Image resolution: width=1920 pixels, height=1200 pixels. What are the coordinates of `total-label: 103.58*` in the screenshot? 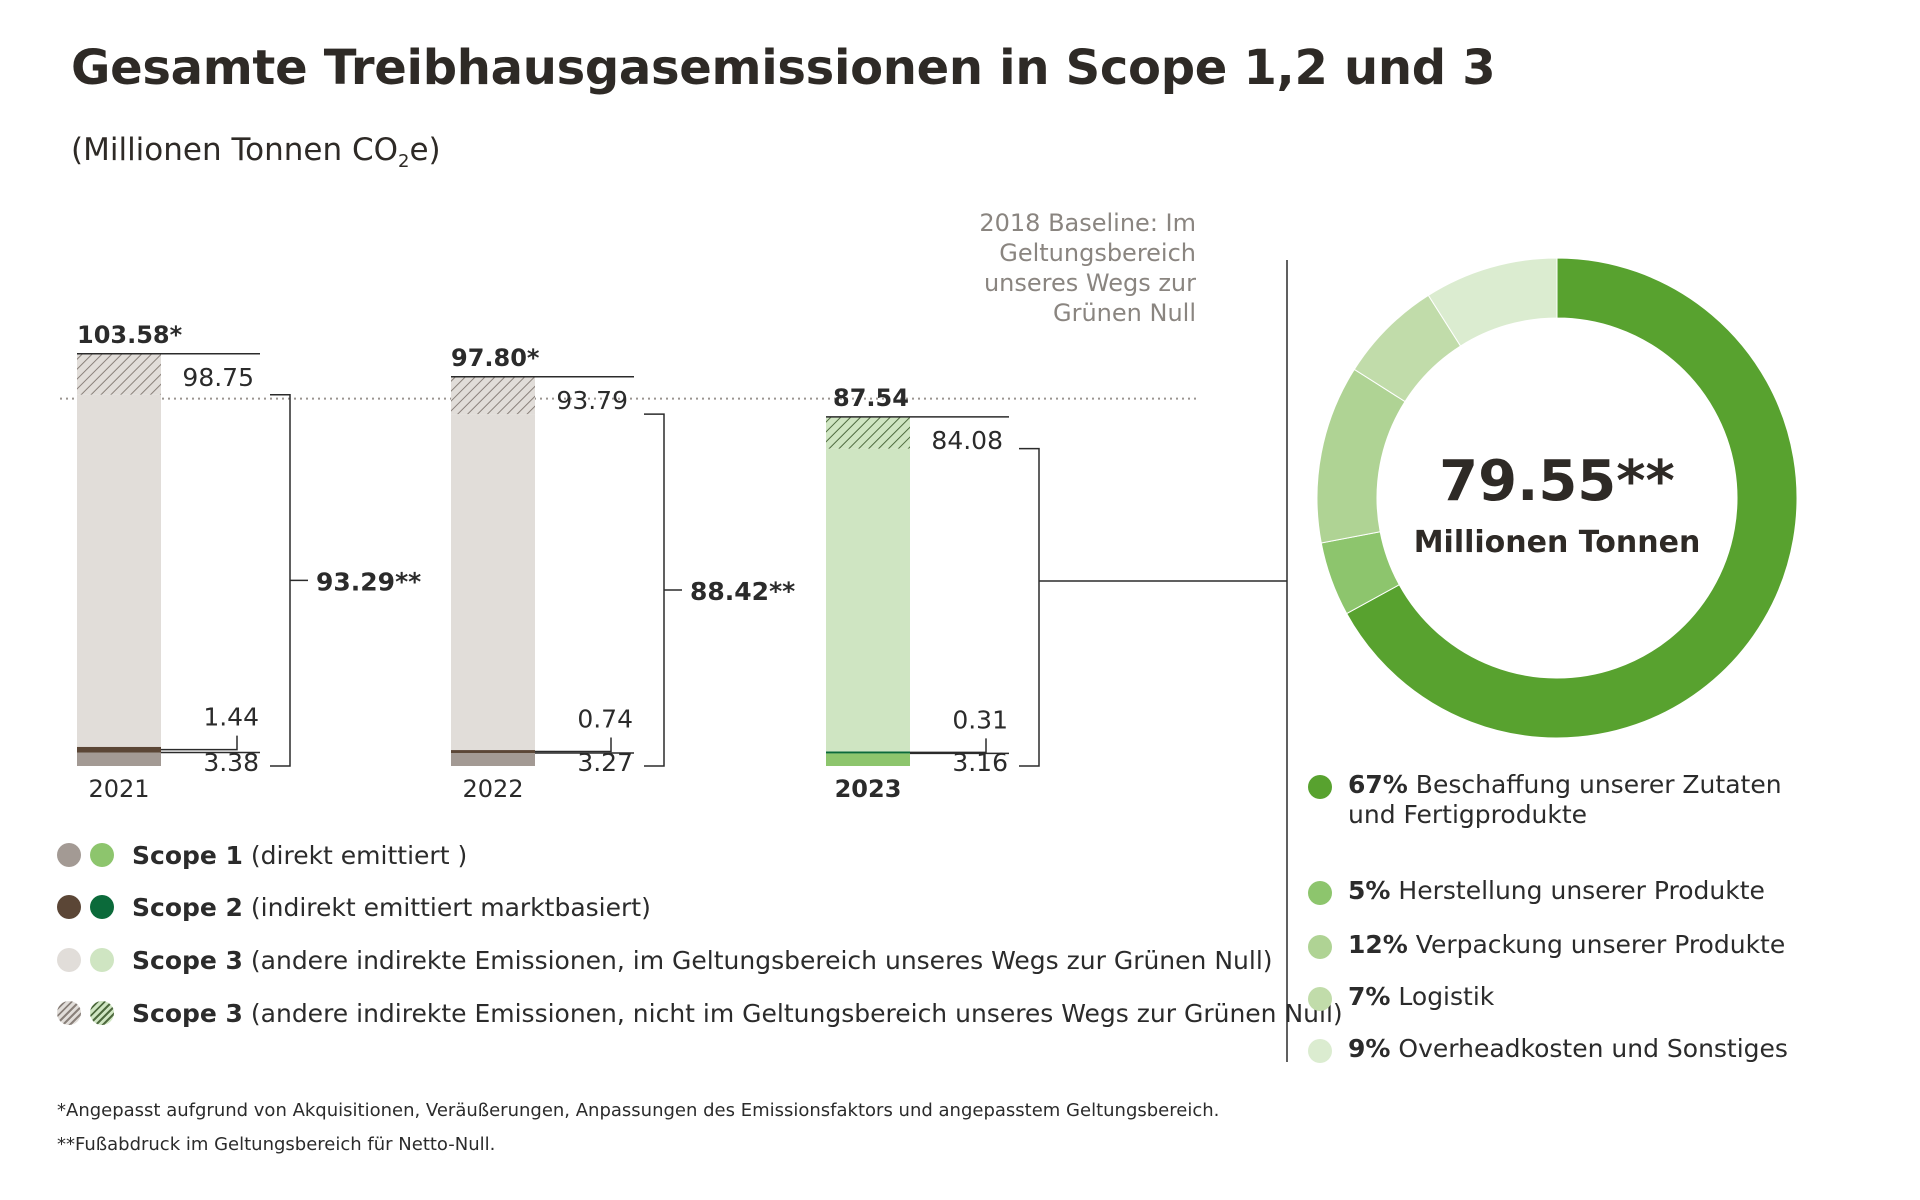 It's located at (130, 335).